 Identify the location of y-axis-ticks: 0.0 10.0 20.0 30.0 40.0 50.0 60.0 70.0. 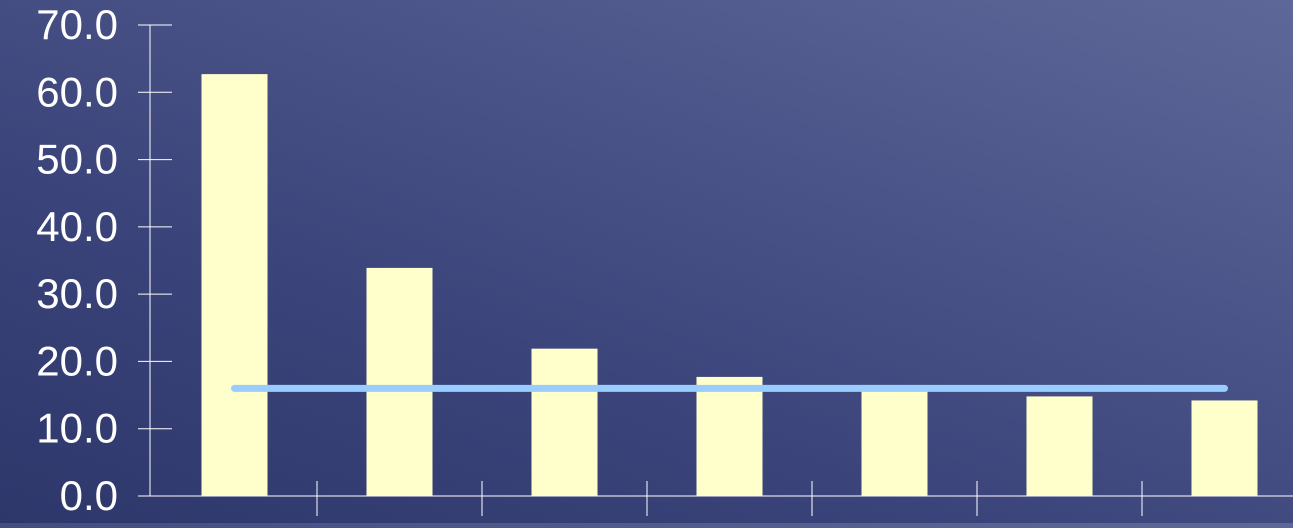
(104, 260).